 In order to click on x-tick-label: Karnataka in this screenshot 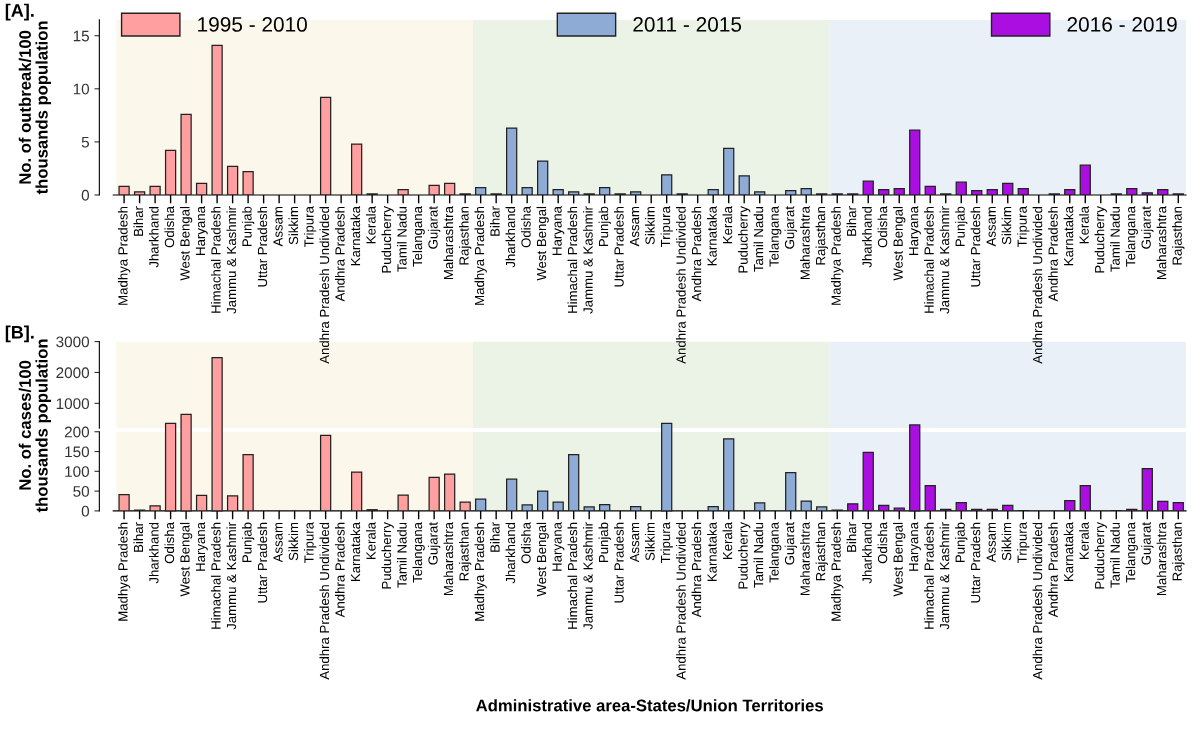, I will do `click(1068, 236)`.